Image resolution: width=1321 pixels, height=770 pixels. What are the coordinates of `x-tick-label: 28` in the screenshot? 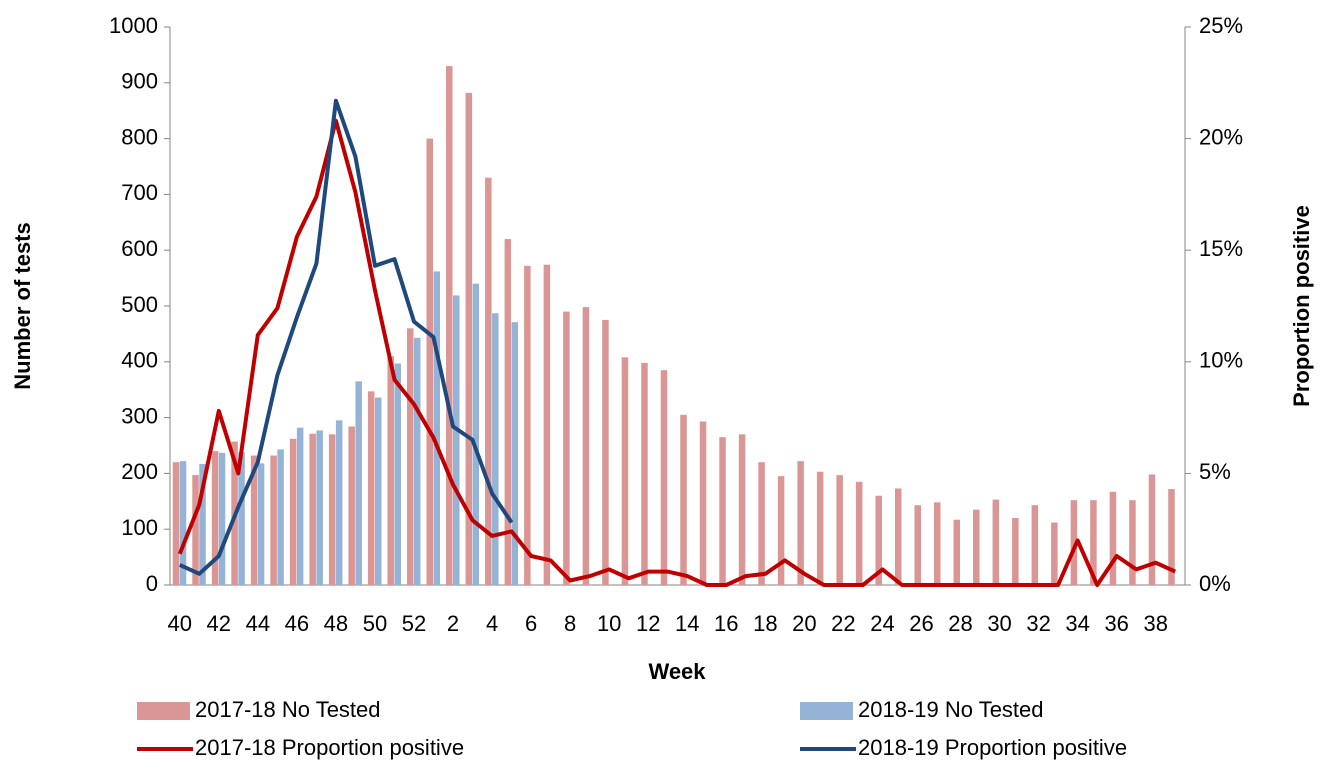 It's located at (960, 623).